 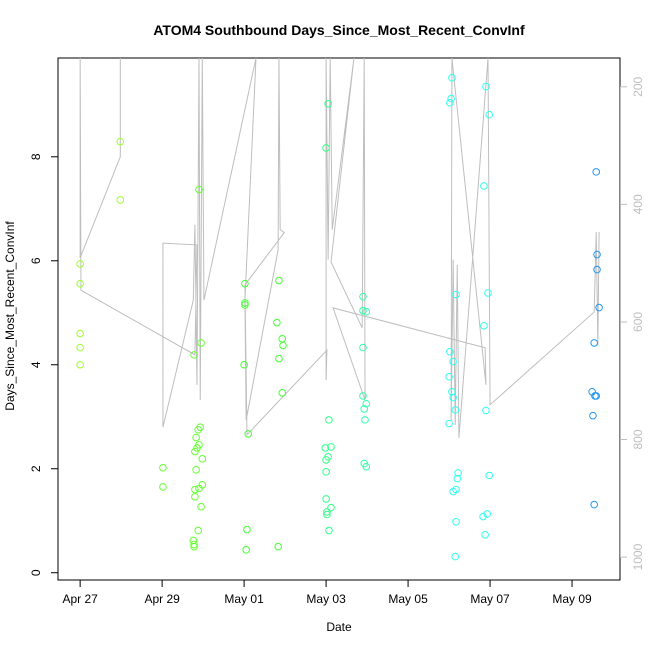 What do you see at coordinates (572, 599) in the screenshot?
I see `x-tick-label: May 09` at bounding box center [572, 599].